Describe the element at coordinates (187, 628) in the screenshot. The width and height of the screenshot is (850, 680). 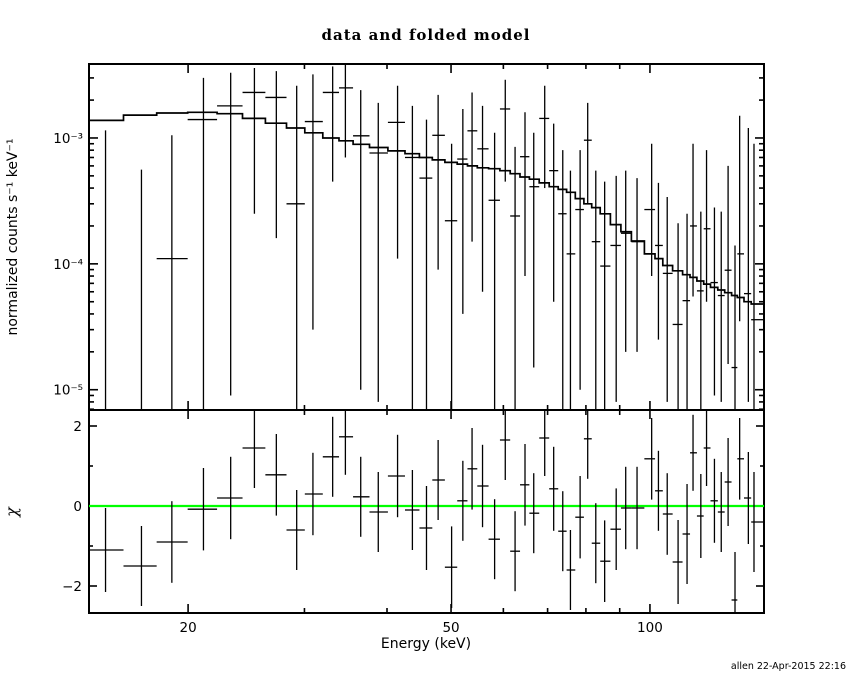
I see `x-tick-label: 20` at that location.